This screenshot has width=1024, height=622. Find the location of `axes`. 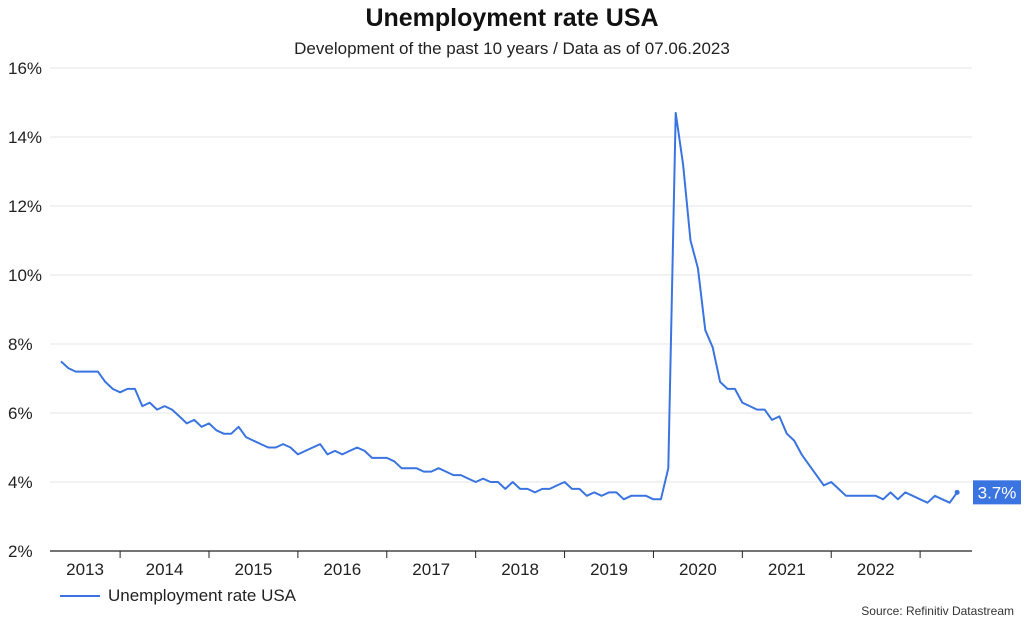

axes is located at coordinates (511, 554).